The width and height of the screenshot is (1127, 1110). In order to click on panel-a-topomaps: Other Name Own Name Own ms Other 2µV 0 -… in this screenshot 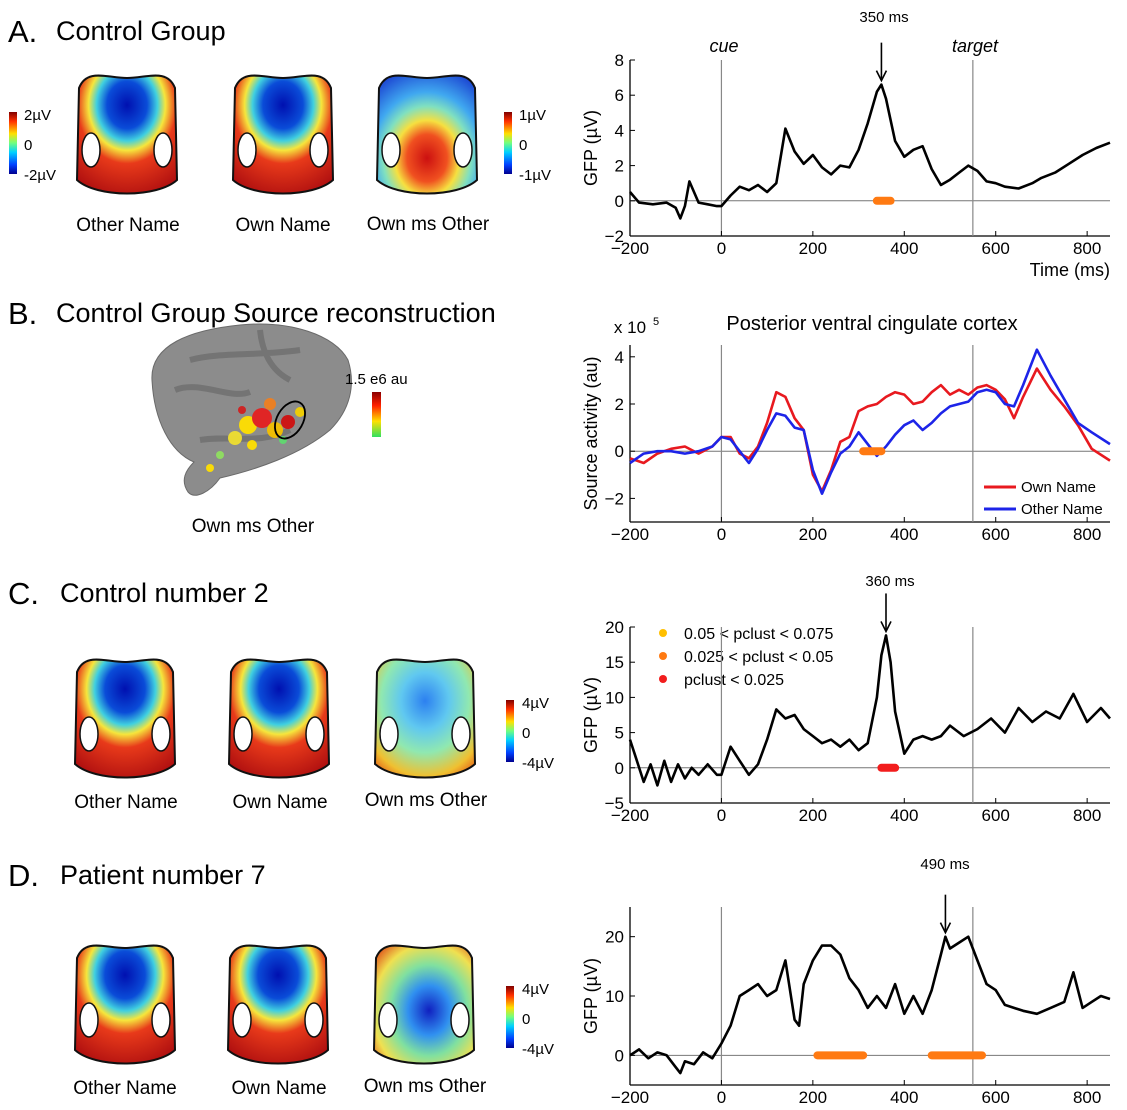, I will do `click(280, 155)`.